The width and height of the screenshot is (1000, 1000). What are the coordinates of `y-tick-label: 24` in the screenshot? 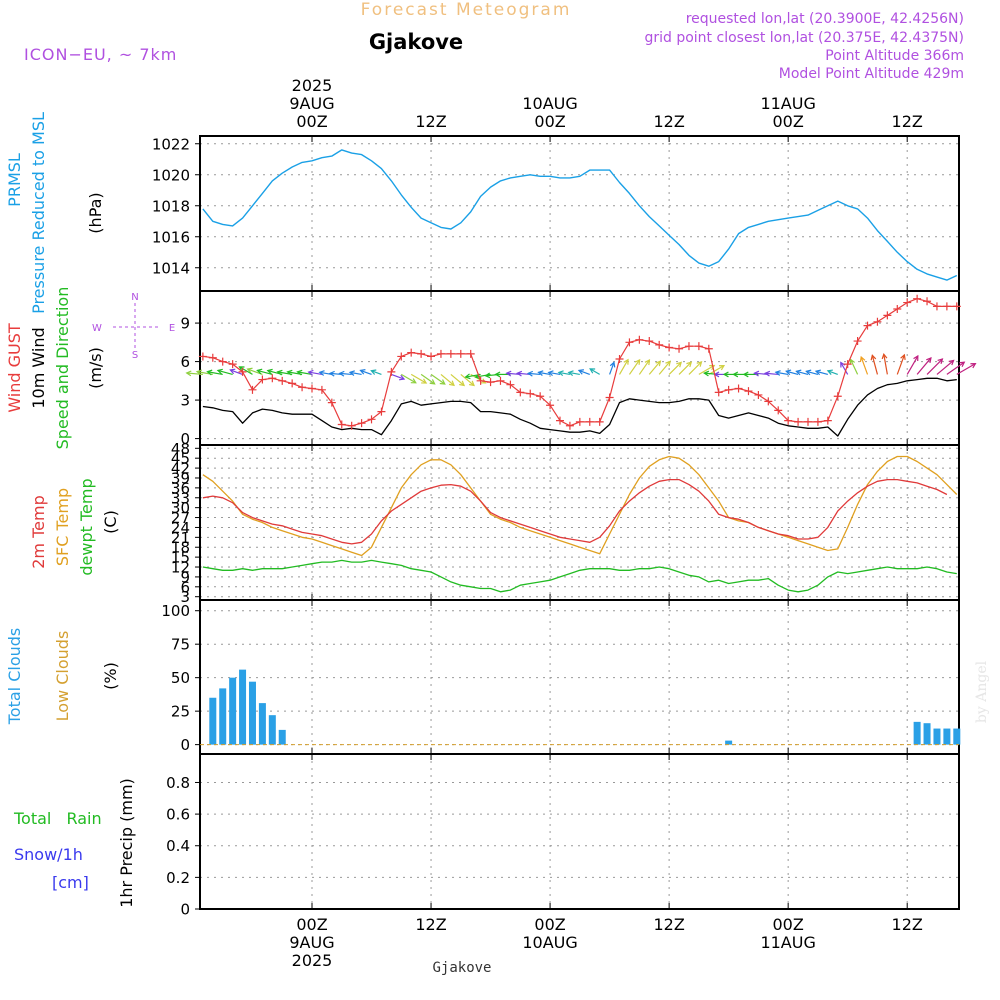 It's located at (180, 528).